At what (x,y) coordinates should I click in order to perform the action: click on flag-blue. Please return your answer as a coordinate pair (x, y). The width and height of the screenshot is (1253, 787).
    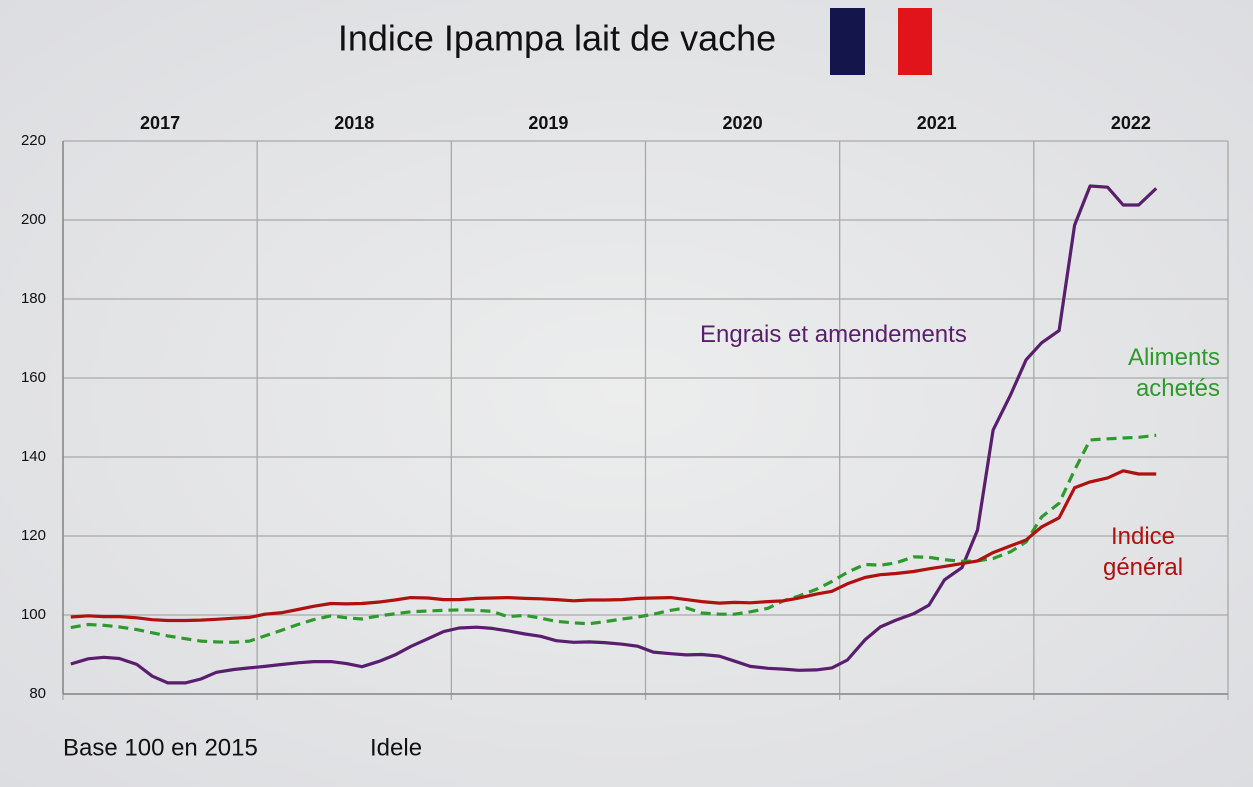
    Looking at the image, I should click on (847, 41).